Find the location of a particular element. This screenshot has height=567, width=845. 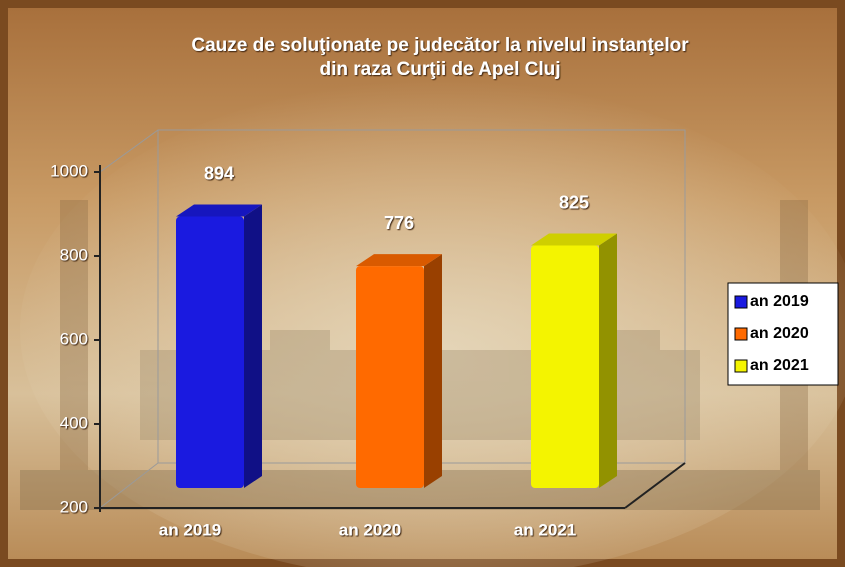

value-label: 894 is located at coordinates (219, 173).